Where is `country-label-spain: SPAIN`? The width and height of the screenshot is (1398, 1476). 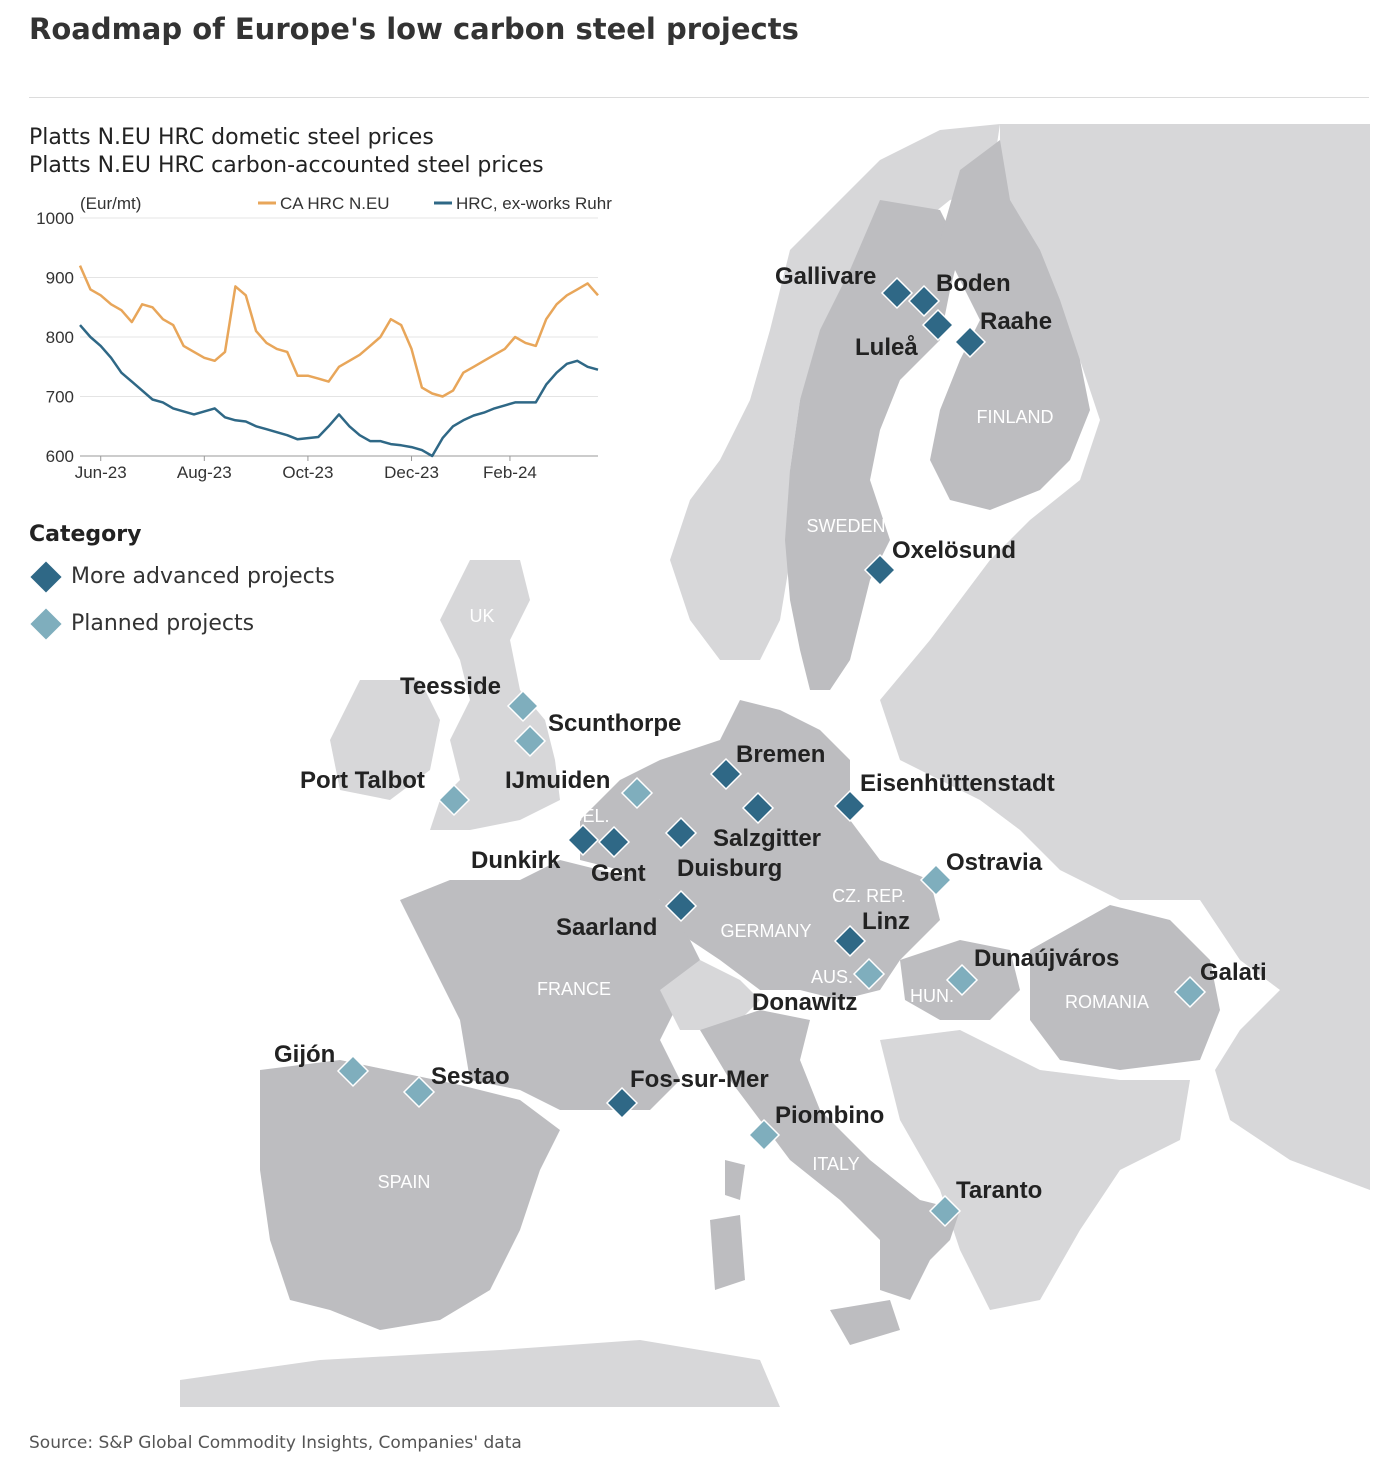
country-label-spain: SPAIN is located at coordinates (404, 1182).